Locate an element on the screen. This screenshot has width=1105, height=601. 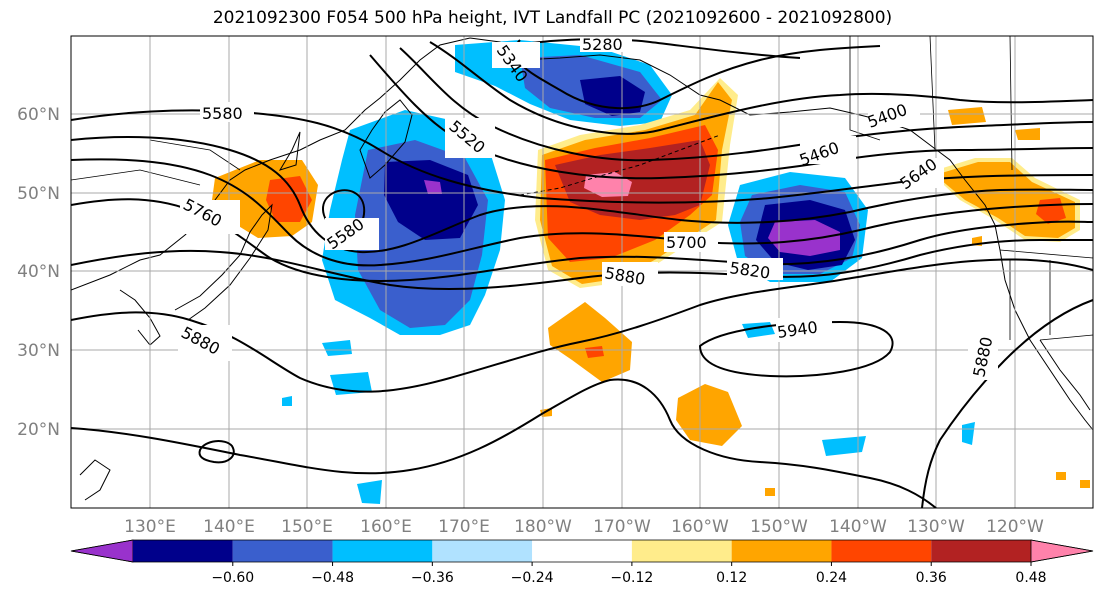
lon-label-170w: 170°W is located at coordinates (622, 527).